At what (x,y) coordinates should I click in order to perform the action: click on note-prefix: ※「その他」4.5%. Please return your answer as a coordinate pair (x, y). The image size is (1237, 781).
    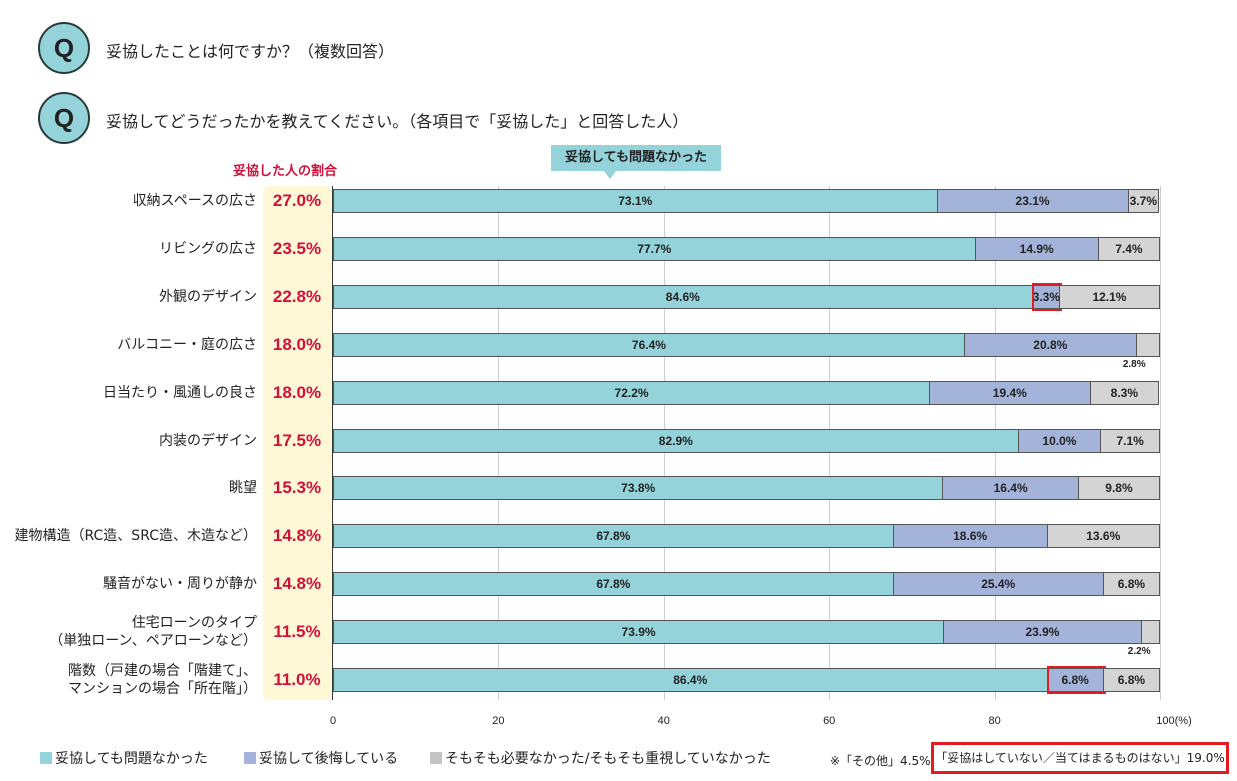
    Looking at the image, I should click on (880, 761).